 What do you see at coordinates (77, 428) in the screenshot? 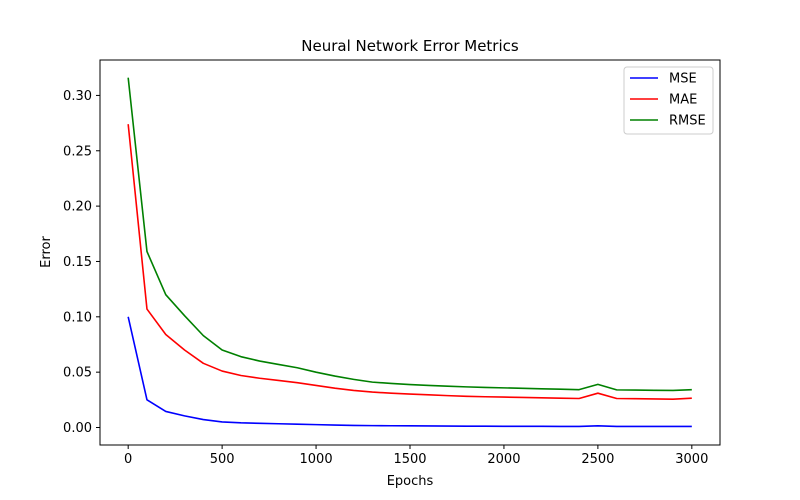
I see `y-tick-label: 0.00` at bounding box center [77, 428].